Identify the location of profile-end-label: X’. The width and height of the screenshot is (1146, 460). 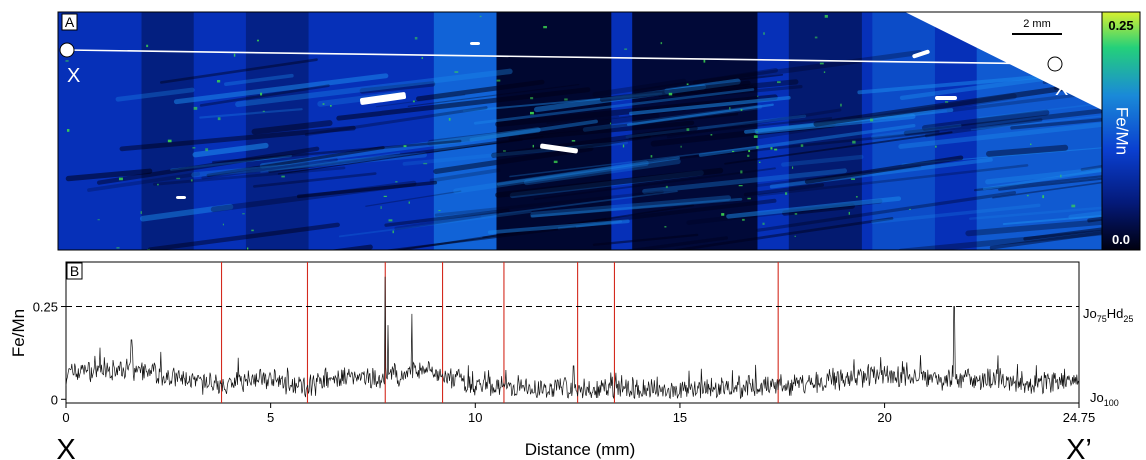
(1064, 89).